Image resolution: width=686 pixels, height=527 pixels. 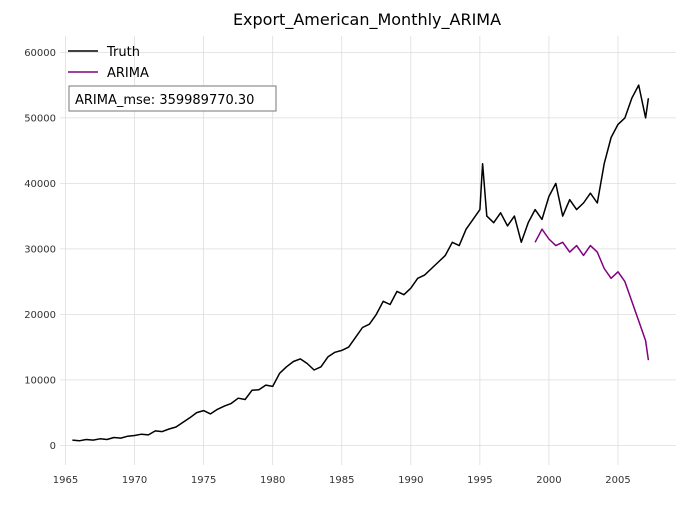 I want to click on legend-label-arima: ARIMA, so click(x=128, y=73).